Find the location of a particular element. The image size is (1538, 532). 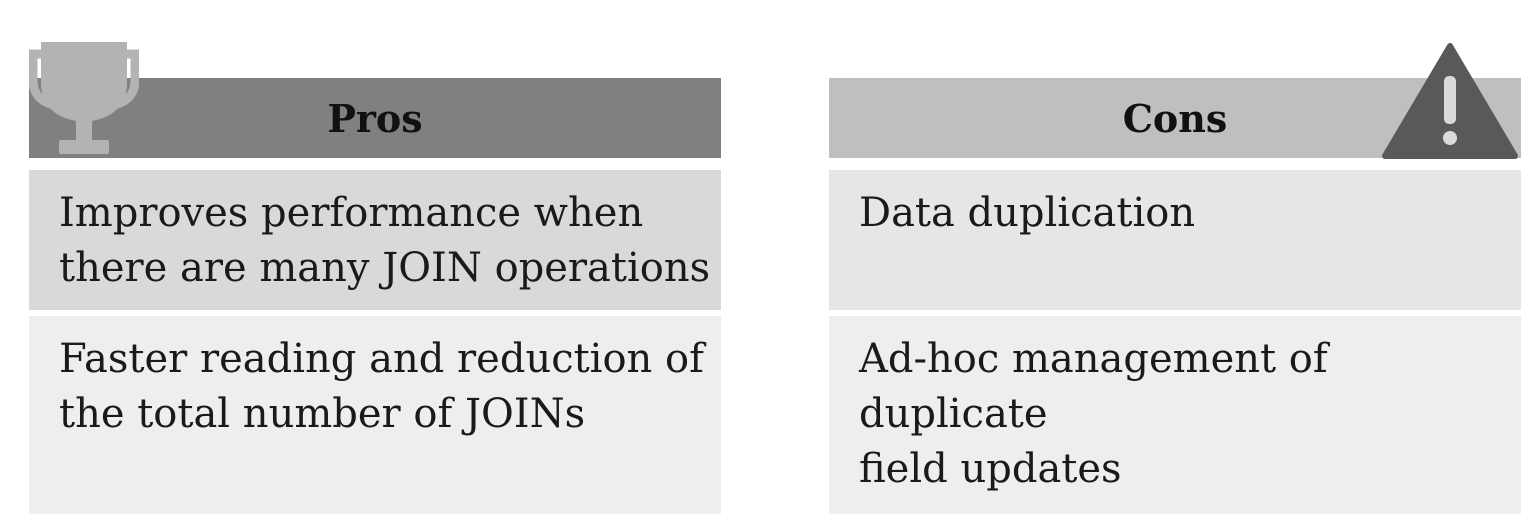

warning-icon is located at coordinates (1450, 101).